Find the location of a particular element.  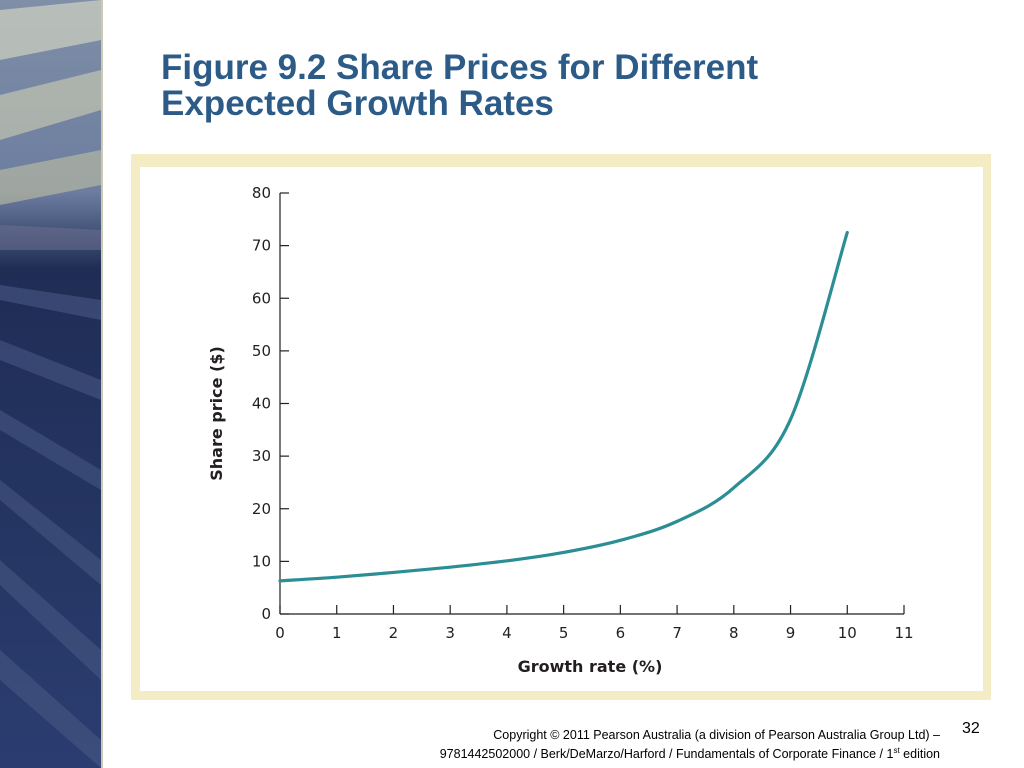

x-tick-label: 11 is located at coordinates (903, 633).